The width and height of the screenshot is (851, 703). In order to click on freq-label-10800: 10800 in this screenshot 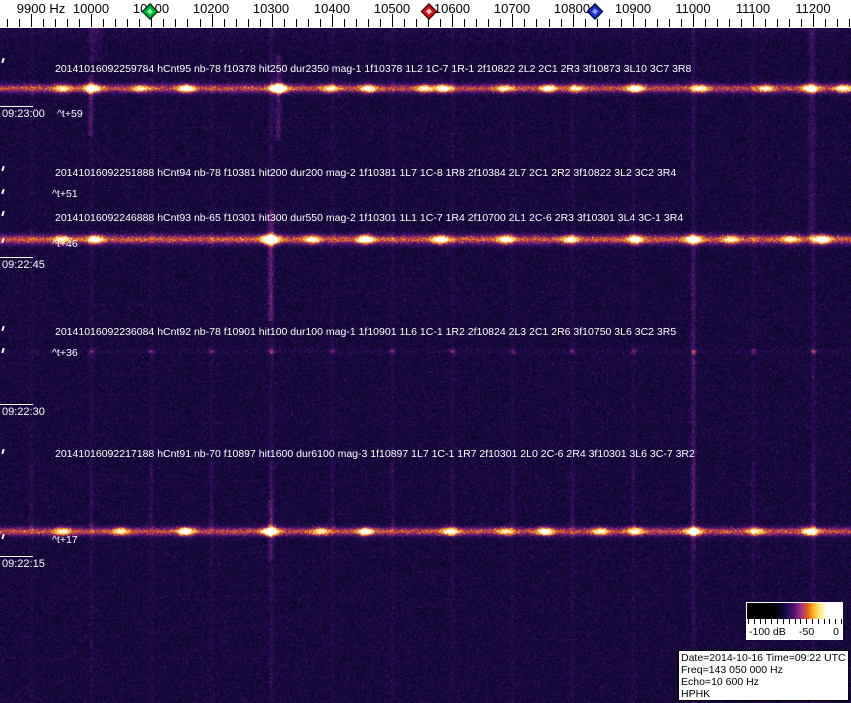, I will do `click(572, 8)`.